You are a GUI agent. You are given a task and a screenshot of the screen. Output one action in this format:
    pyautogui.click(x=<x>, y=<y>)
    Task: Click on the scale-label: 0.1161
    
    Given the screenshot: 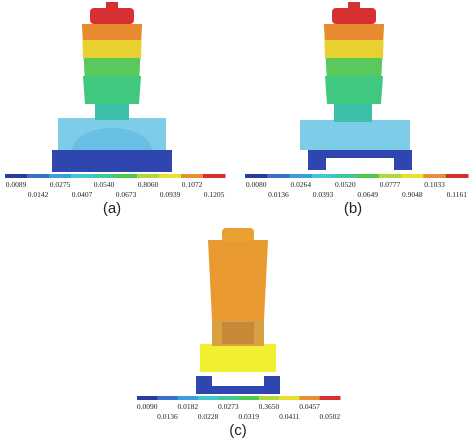 What is the action you would take?
    pyautogui.click(x=457, y=194)
    